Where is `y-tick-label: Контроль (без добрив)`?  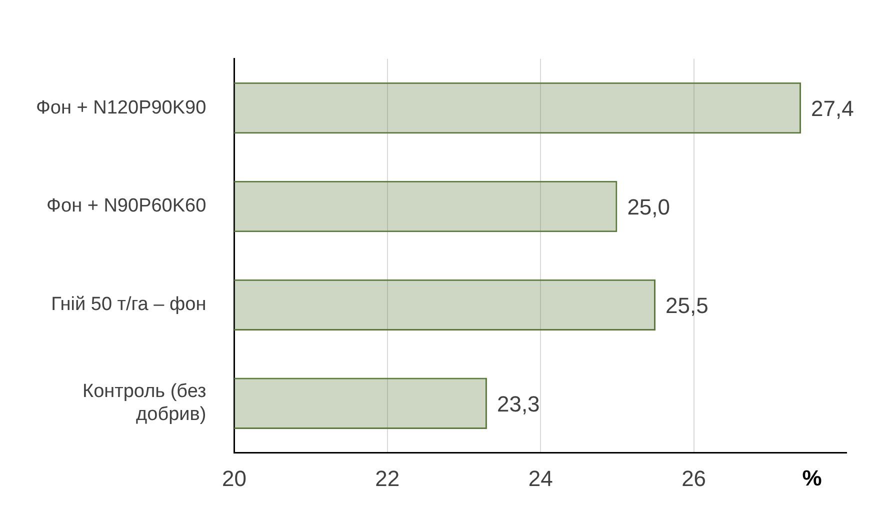
y-tick-label: Контроль (без добрив) is located at coordinates (144, 403).